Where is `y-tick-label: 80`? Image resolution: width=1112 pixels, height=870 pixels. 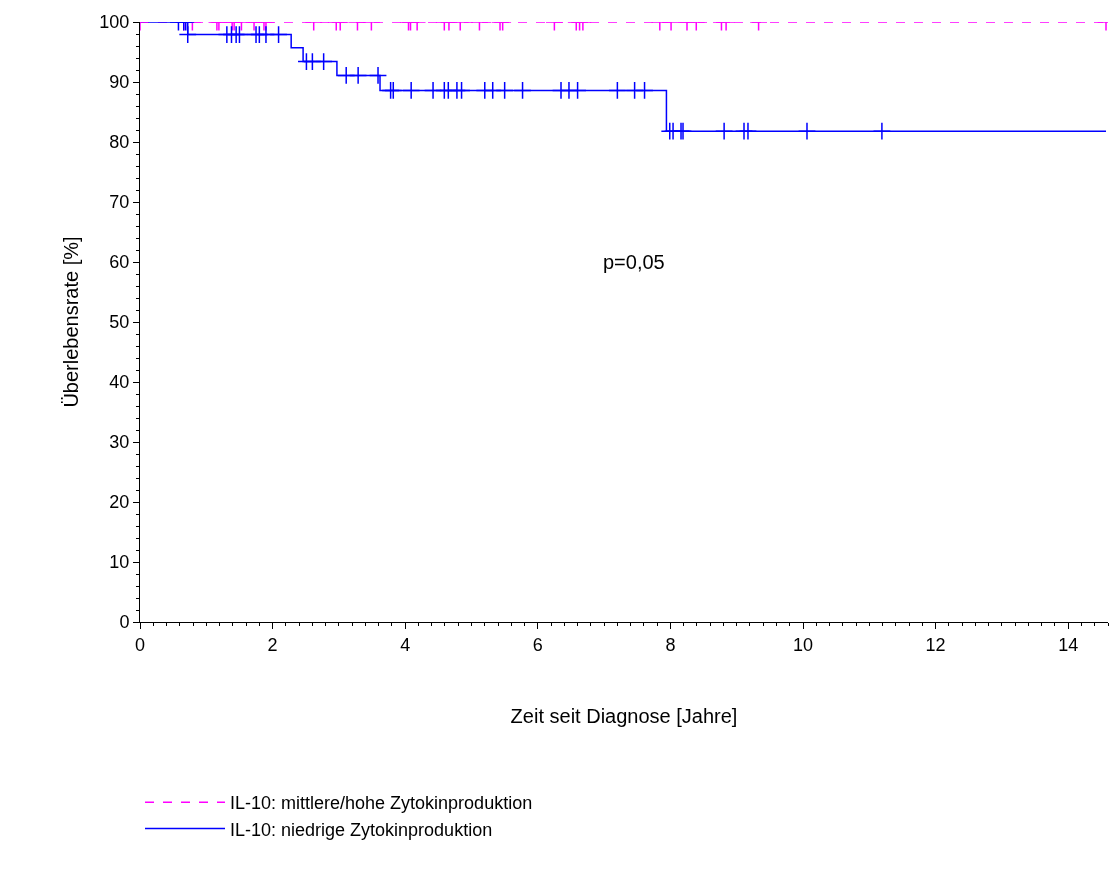
y-tick-label: 80 is located at coordinates (119, 142).